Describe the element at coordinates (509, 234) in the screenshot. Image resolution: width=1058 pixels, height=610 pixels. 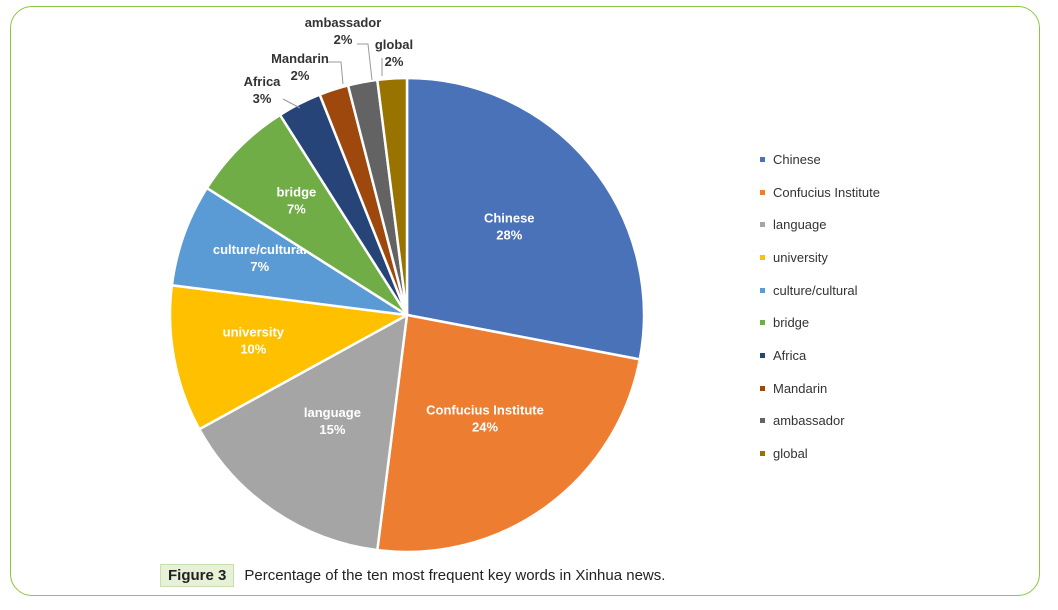
I see `slice-label-value: 28%` at that location.